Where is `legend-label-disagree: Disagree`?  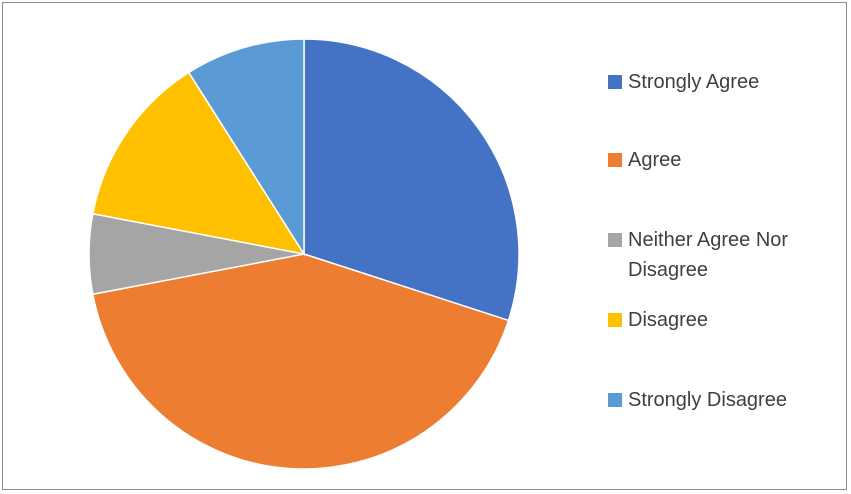
legend-label-disagree: Disagree is located at coordinates (668, 320).